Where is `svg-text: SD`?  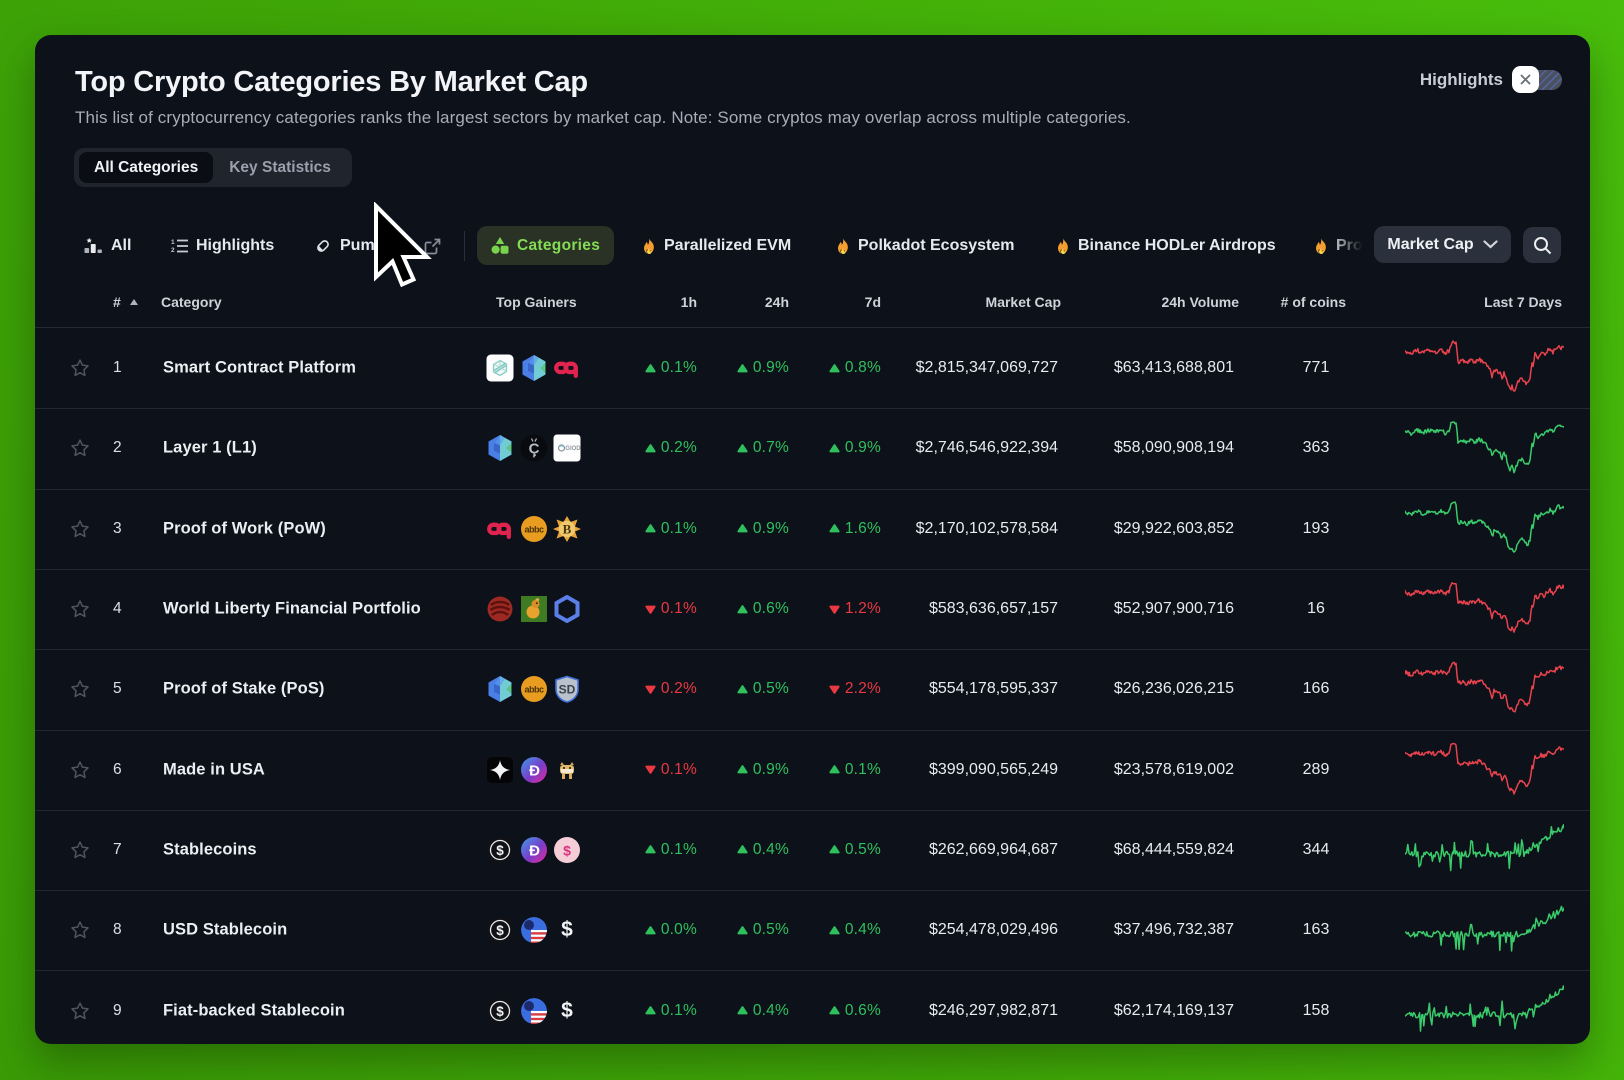 svg-text: SD is located at coordinates (567, 690).